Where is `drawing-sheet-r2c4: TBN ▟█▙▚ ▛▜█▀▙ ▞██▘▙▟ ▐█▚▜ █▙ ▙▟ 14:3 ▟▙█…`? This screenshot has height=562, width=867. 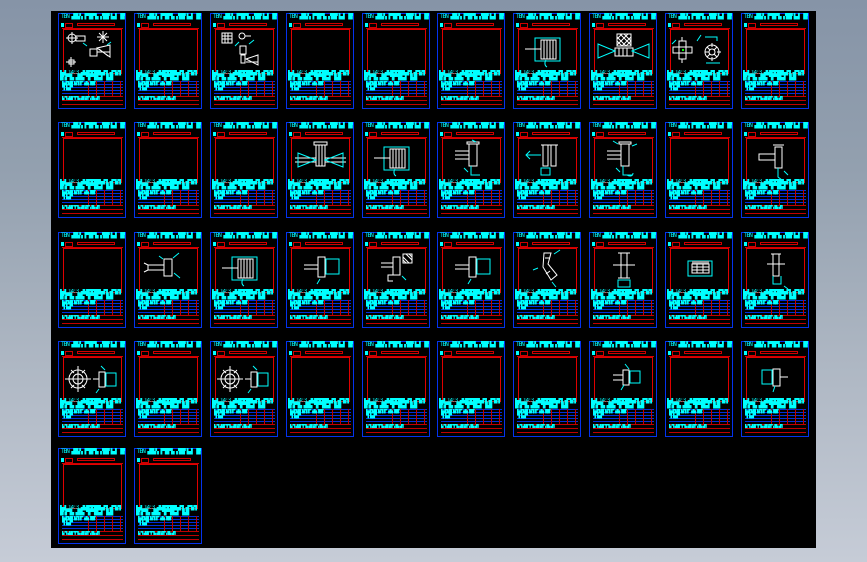
drawing-sheet-r2c4: TBN ▟█▙▚ ▛▜█▀▙ ▞██▘▙▟ ▐█▚▜ █▙ ▙▟ 14:3 ▟▙█… is located at coordinates (396, 280).